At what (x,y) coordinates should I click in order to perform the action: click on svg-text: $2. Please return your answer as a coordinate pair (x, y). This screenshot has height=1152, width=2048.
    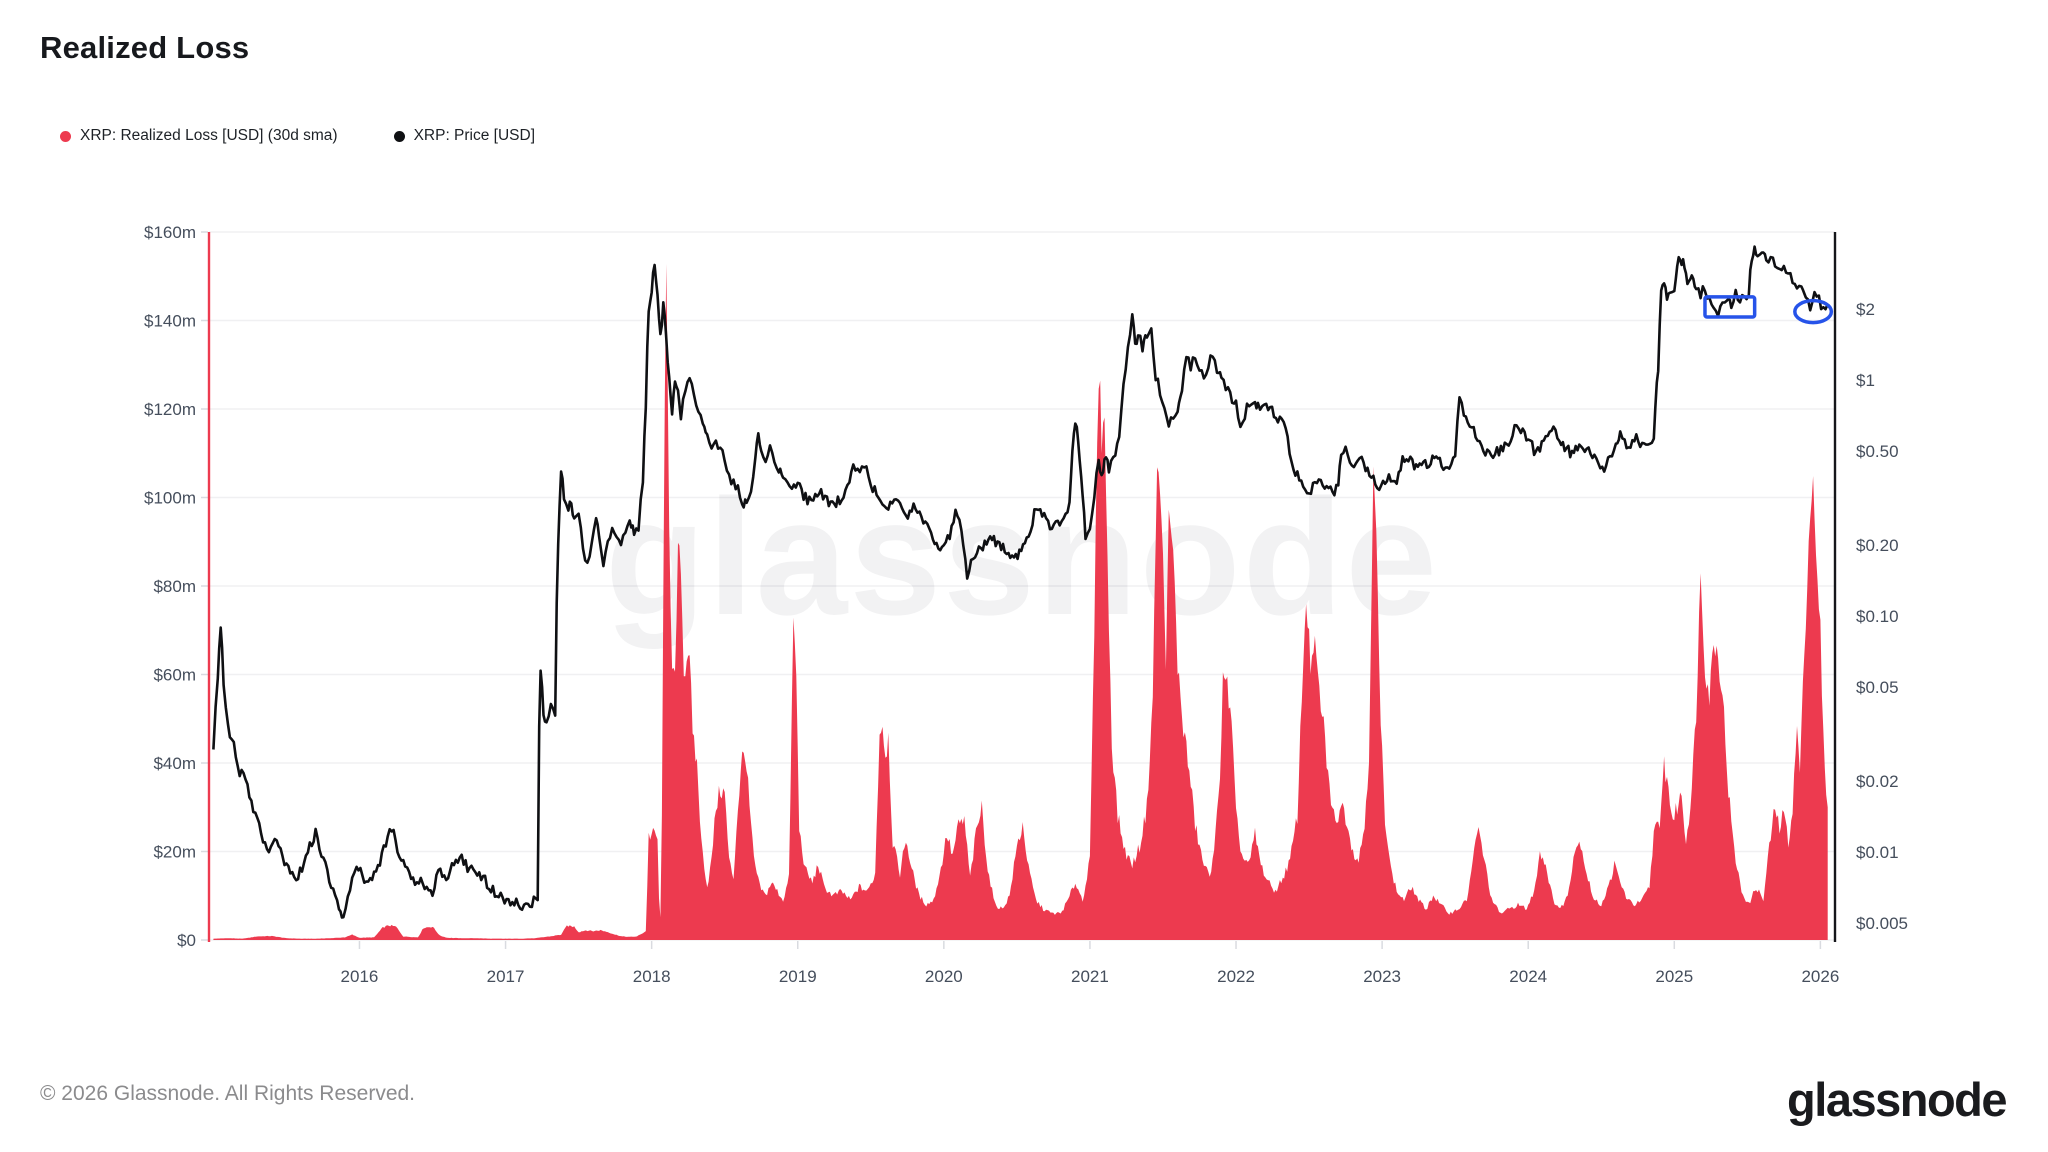
    Looking at the image, I should click on (1865, 309).